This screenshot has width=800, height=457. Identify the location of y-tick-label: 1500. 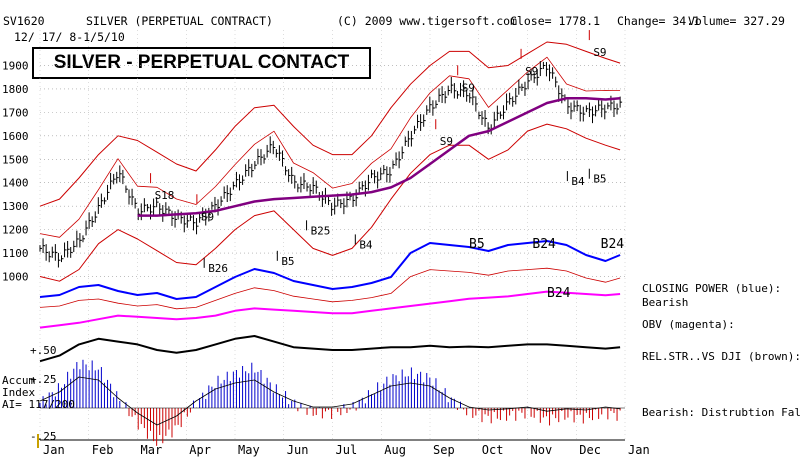
(15, 159).